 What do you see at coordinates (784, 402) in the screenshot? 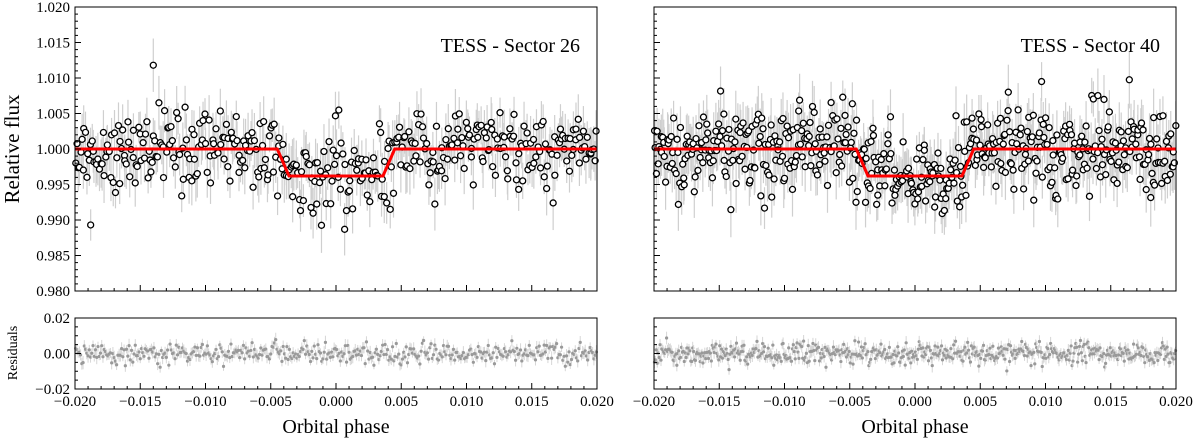
I see `x-tick-label: −0.010` at bounding box center [784, 402].